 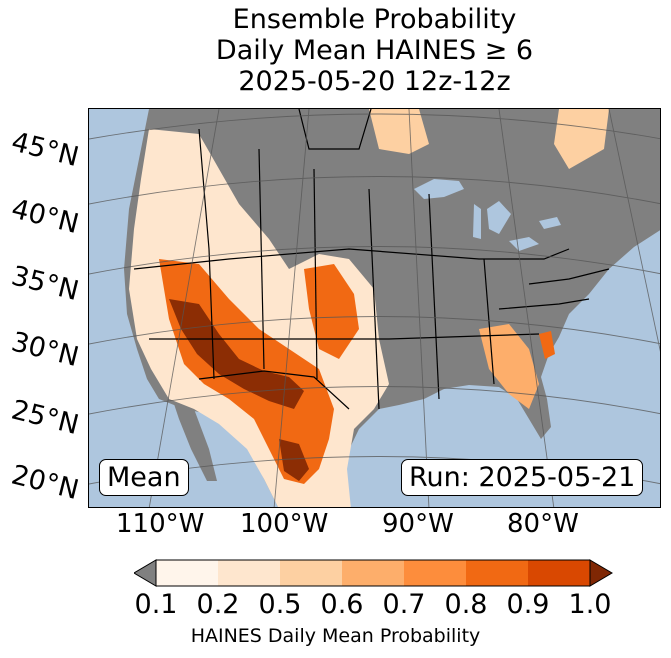 What do you see at coordinates (144, 477) in the screenshot?
I see `mean-label: Mean` at bounding box center [144, 477].